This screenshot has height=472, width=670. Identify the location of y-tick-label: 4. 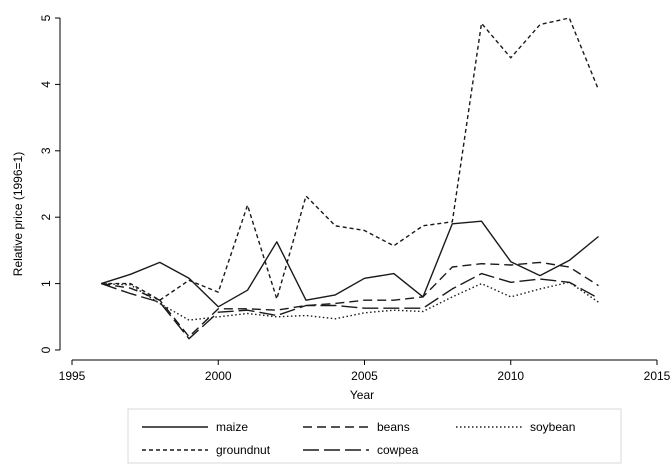
(46, 84).